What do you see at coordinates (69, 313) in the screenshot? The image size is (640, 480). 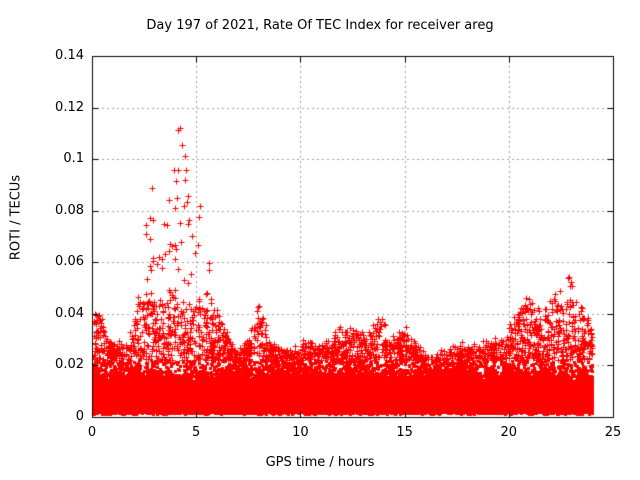 I see `y-tick-label: 0.04` at bounding box center [69, 313].